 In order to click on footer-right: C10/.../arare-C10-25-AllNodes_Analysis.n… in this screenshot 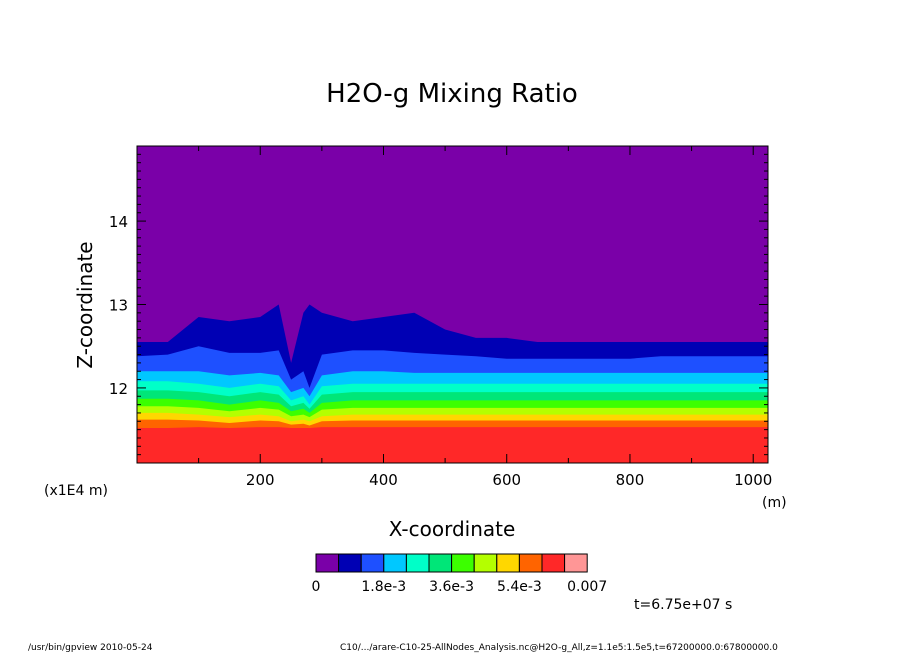, I will do `click(559, 648)`.